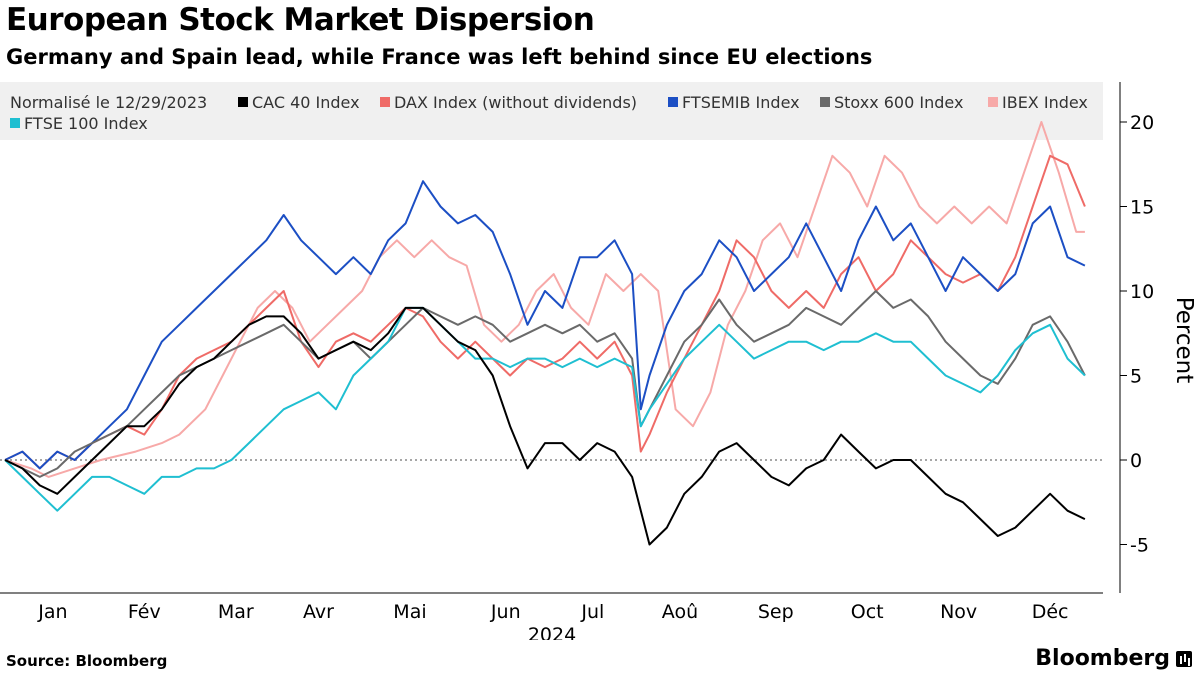 Image resolution: width=1200 pixels, height=675 pixels. Describe the element at coordinates (551, 616) in the screenshot. I see `x-axis: Jan Fév Mar Avr Mai Jun Jul Aoû Sep Oct Nov Déc 2024` at that location.